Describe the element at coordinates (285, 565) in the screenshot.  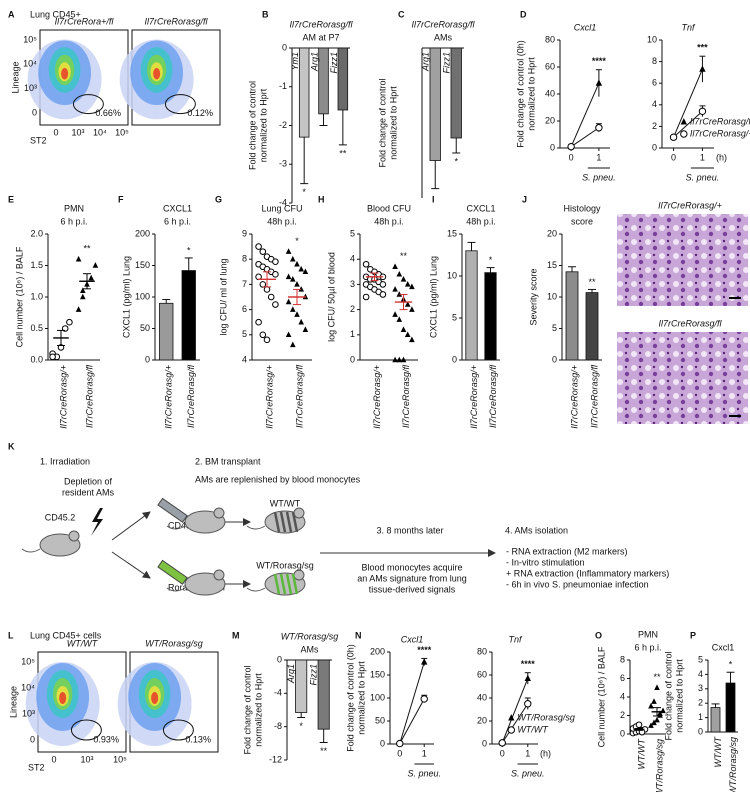
I see `recipient-label: WT/Rorasg/sg` at that location.